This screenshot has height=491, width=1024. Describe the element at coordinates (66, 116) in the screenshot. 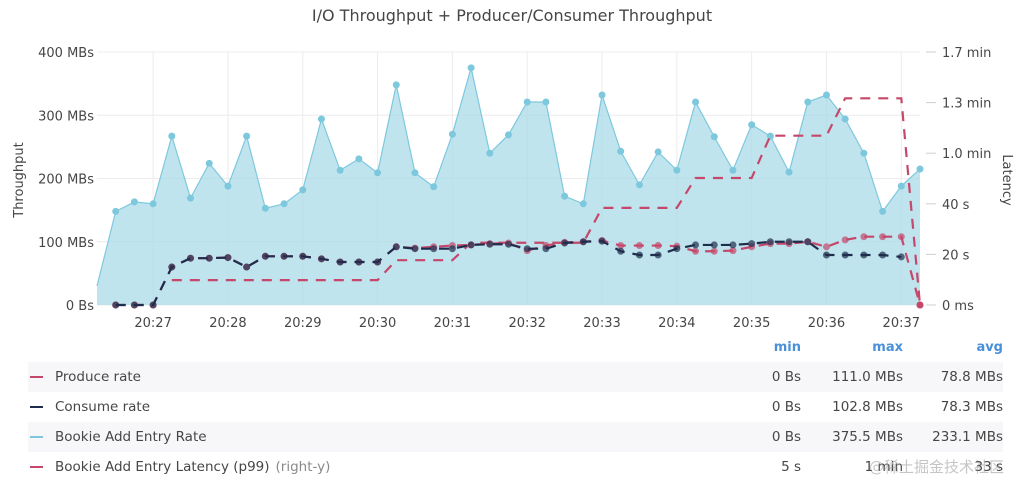

I see `y-tick-label: 300 MBs` at that location.